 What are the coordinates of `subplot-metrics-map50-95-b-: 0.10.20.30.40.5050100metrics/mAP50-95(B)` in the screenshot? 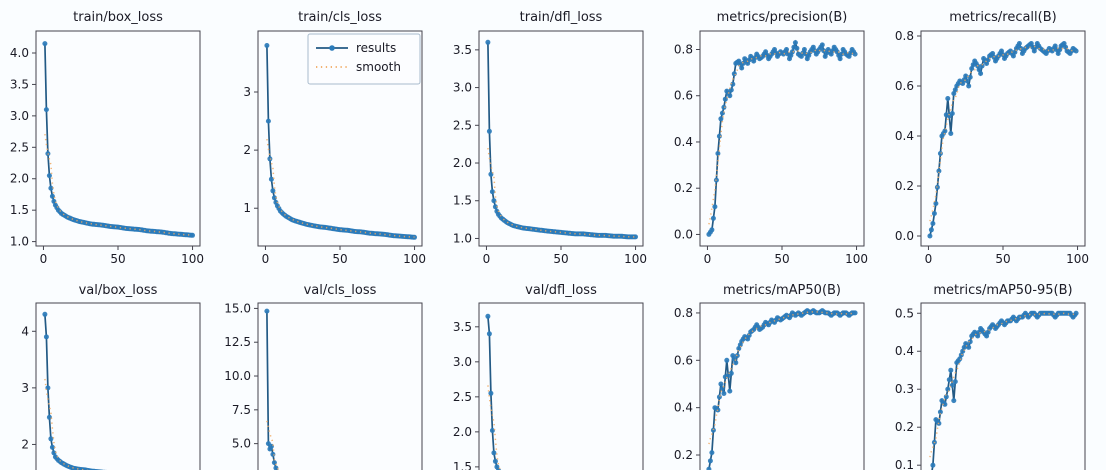 It's located at (990, 376).